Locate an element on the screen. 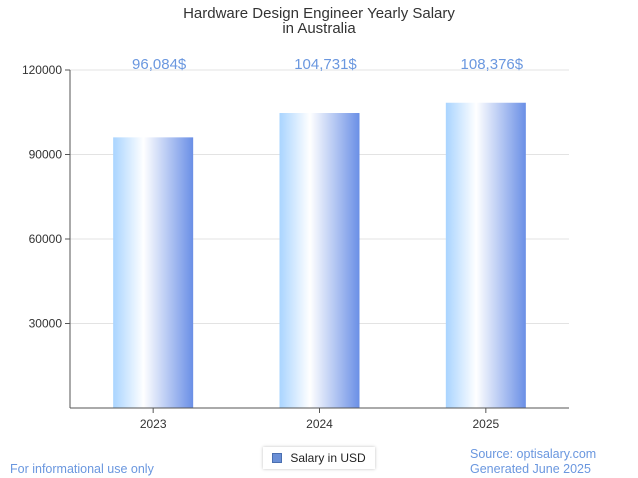  disclaimer-text: For informational use only is located at coordinates (82, 469).